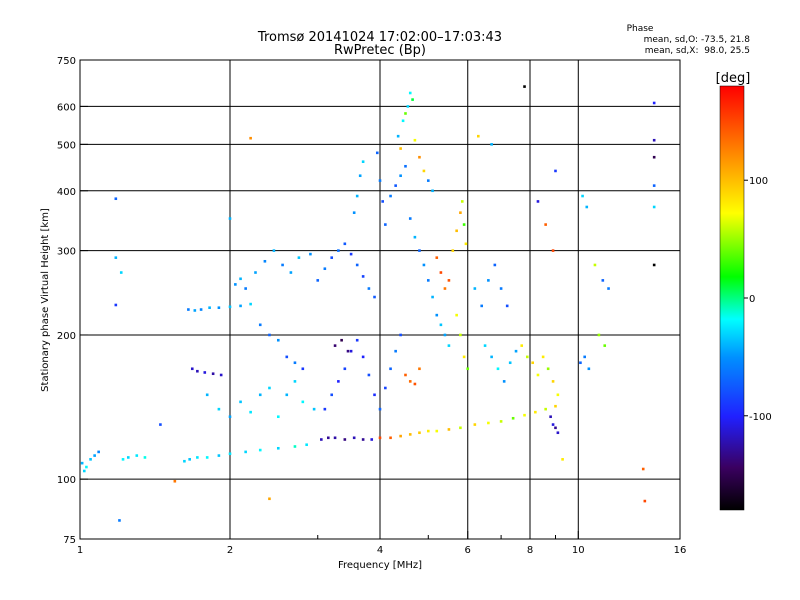 The image size is (800, 600). Describe the element at coordinates (80, 550) in the screenshot. I see `x-tick-label: 1` at that location.